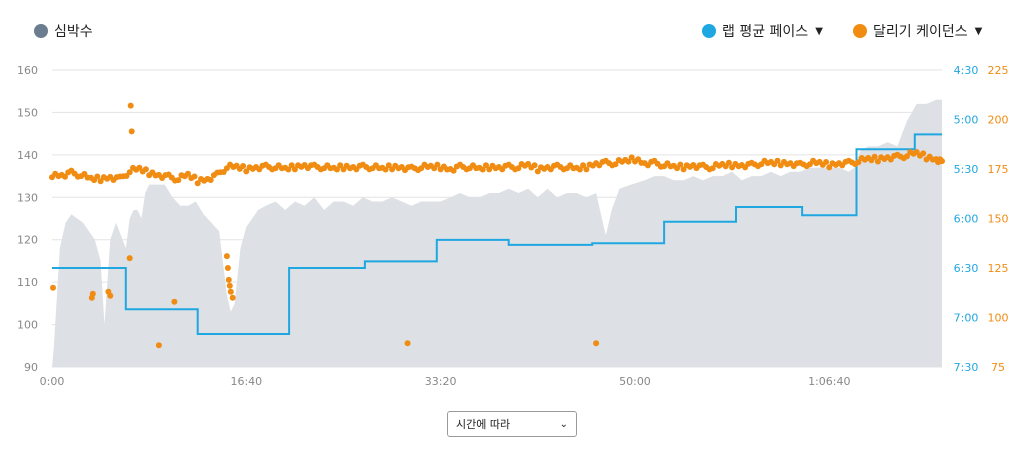  What do you see at coordinates (966, 367) in the screenshot?
I see `pace-axis-tick-label: 7:30` at bounding box center [966, 367].